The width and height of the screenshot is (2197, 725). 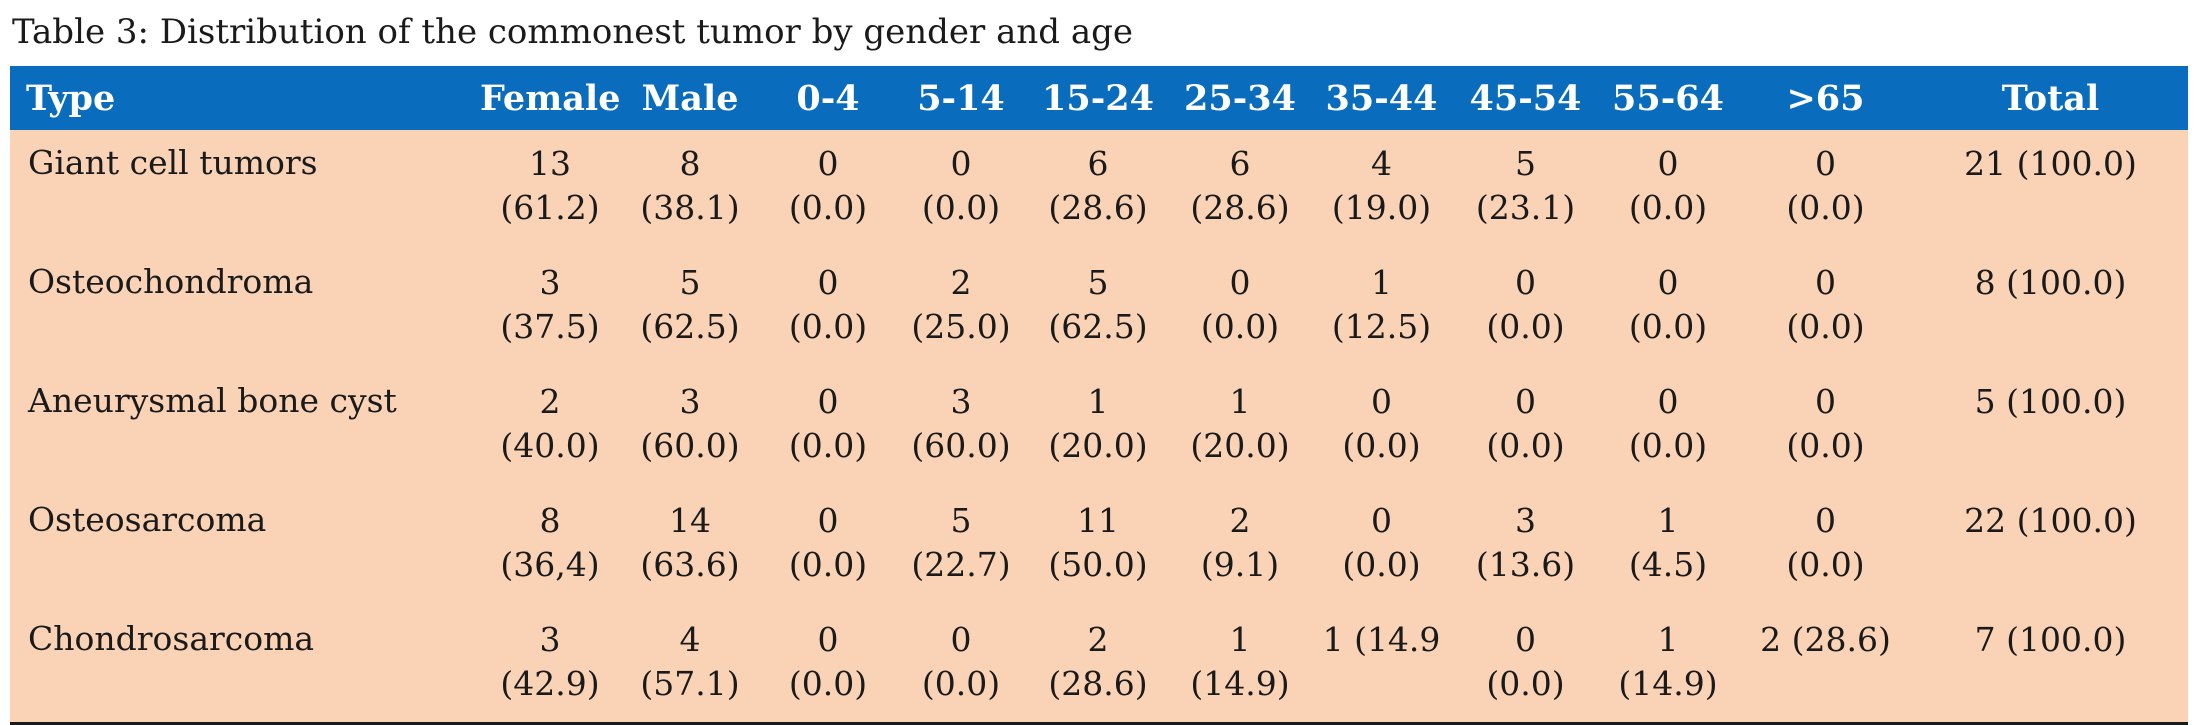 I want to click on cell-percent: (25.0), so click(x=961, y=326).